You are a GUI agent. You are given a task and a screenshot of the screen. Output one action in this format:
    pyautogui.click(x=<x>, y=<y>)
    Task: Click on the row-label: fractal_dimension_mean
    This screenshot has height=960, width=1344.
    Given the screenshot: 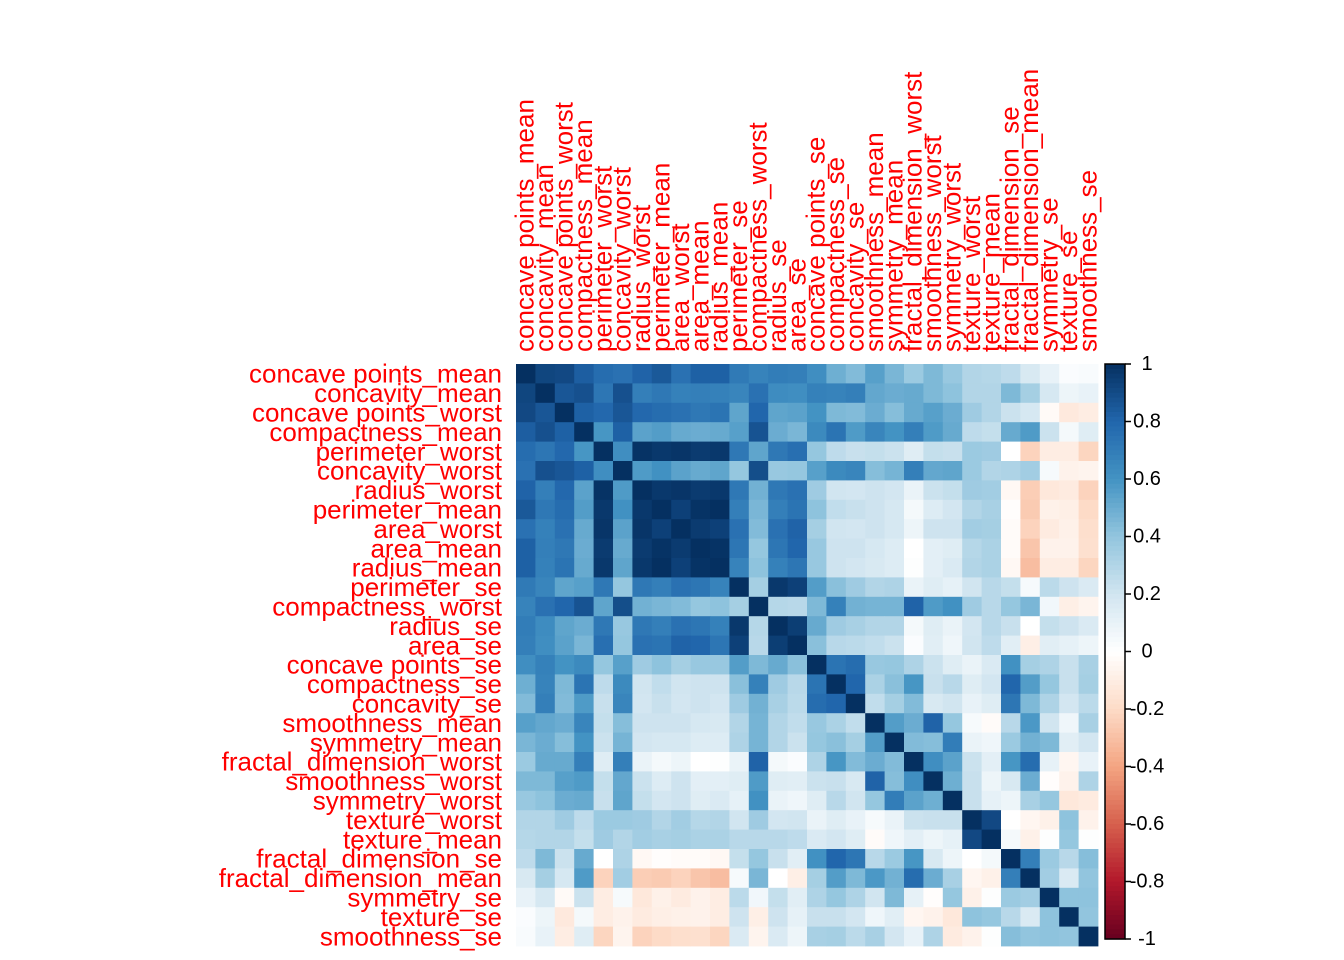 What is the action you would take?
    pyautogui.click(x=360, y=878)
    